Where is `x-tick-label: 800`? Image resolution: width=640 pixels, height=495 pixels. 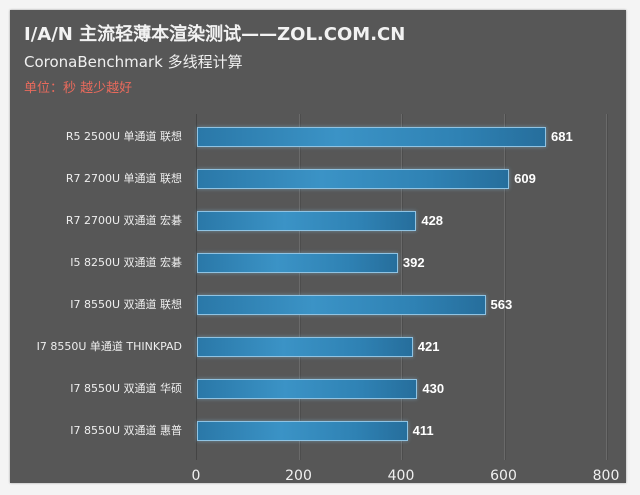
x-tick-label: 800 is located at coordinates (606, 476).